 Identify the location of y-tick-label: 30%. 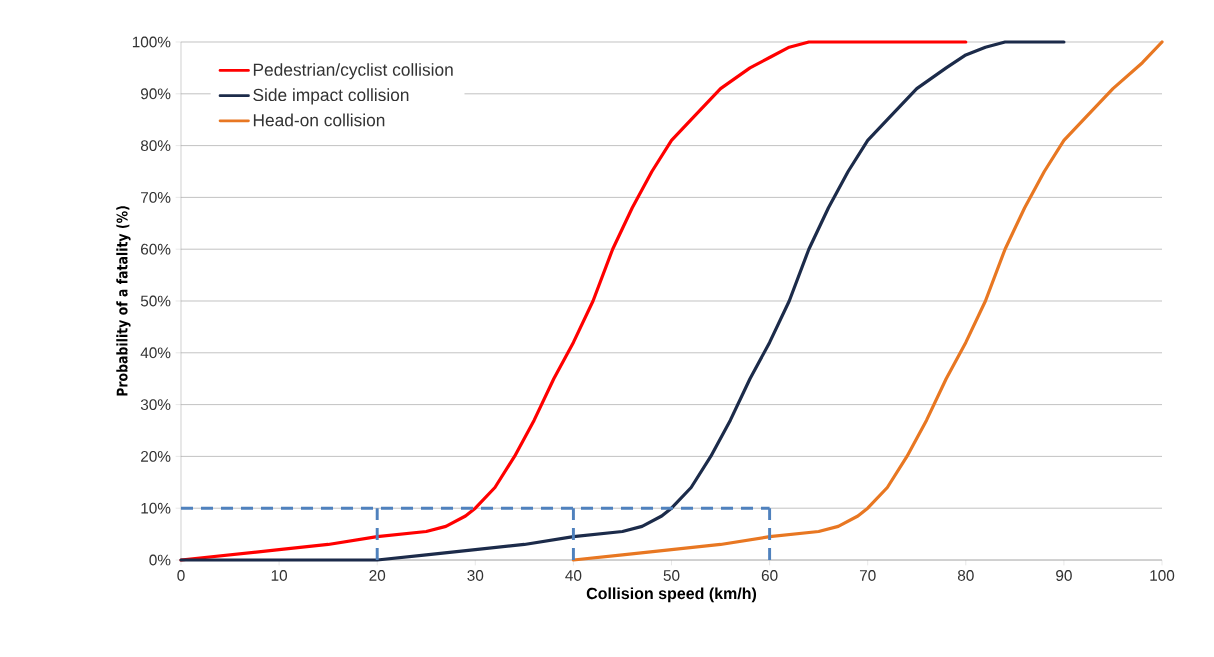
(155, 405).